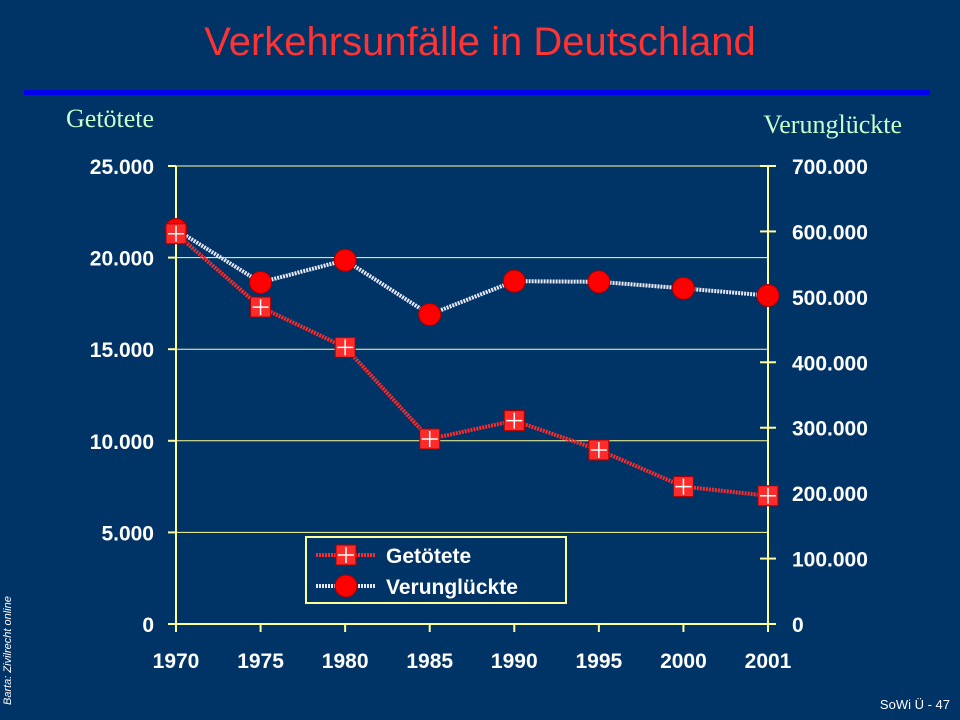 This screenshot has width=960, height=720. I want to click on left-tick-label: 10.000, so click(122, 442).